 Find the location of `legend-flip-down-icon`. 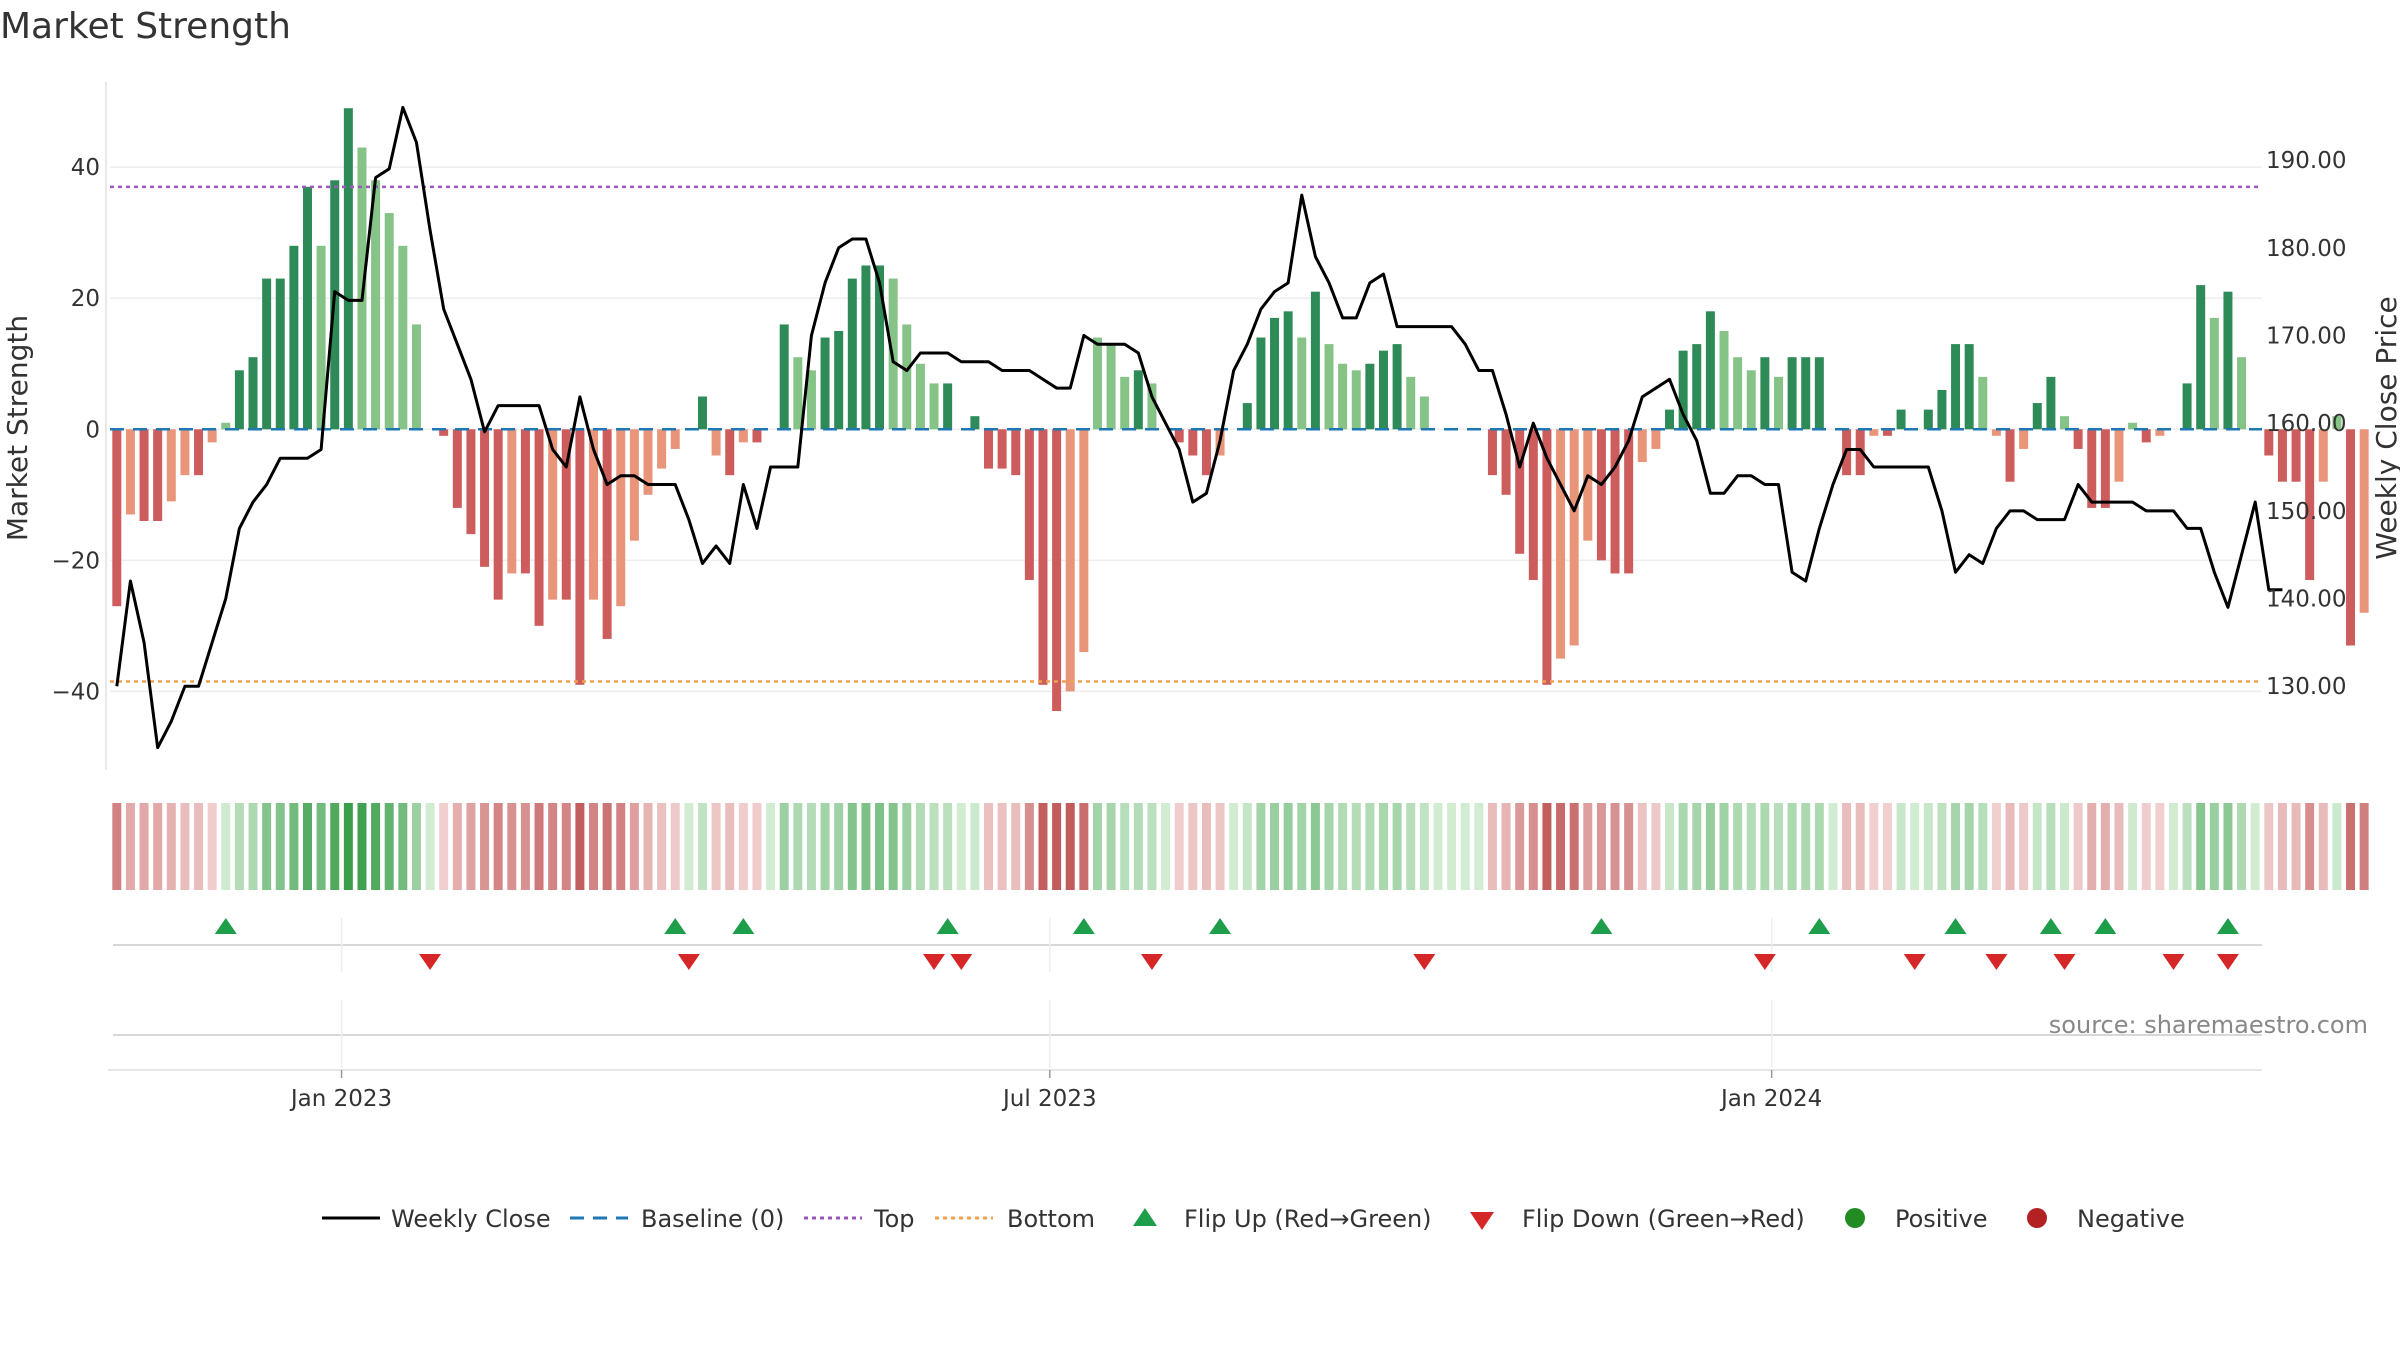

legend-flip-down-icon is located at coordinates (1482, 1221).